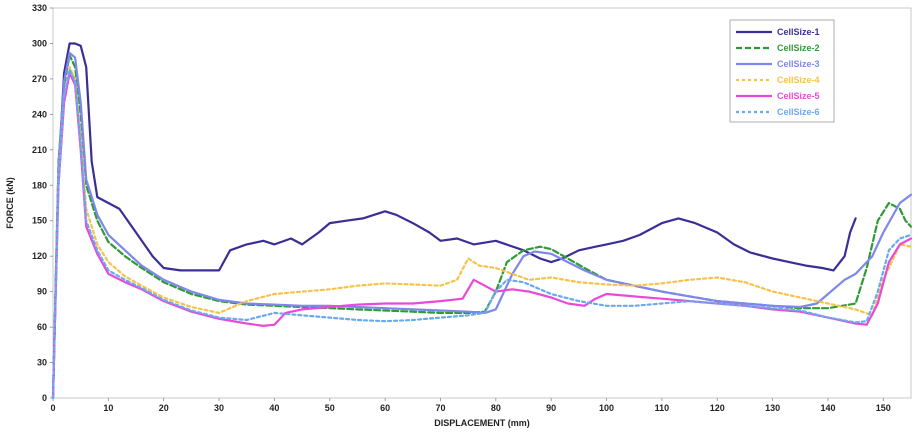 This screenshot has height=432, width=915. I want to click on x-tick-label: 0, so click(52, 408).